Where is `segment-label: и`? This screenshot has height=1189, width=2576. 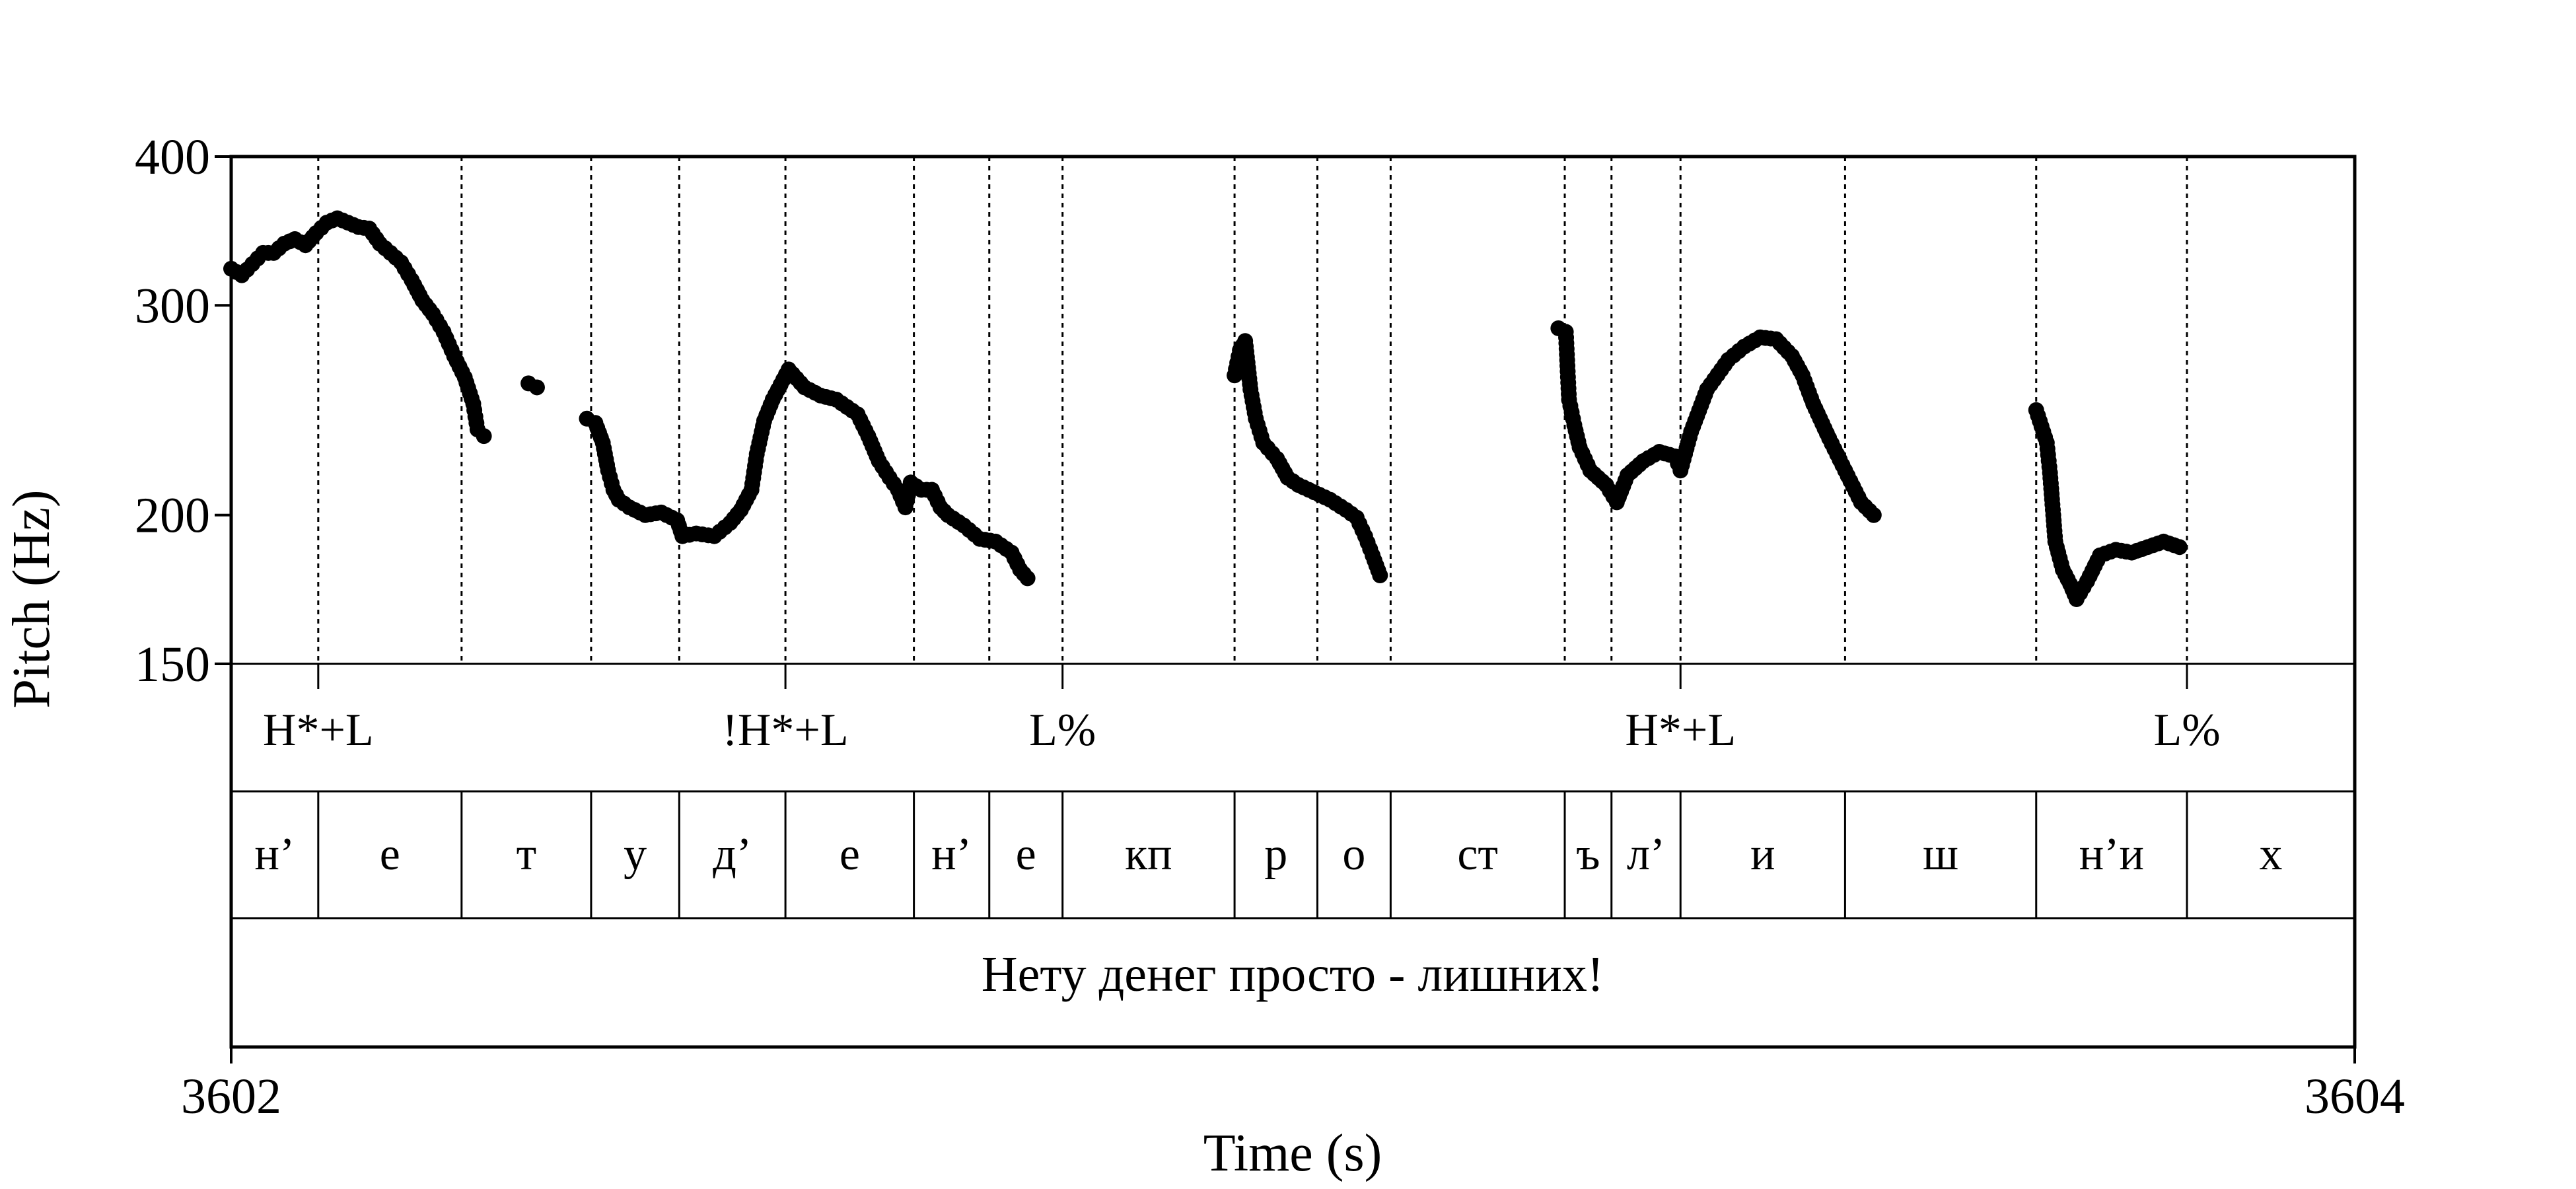
segment-label: и is located at coordinates (1763, 854).